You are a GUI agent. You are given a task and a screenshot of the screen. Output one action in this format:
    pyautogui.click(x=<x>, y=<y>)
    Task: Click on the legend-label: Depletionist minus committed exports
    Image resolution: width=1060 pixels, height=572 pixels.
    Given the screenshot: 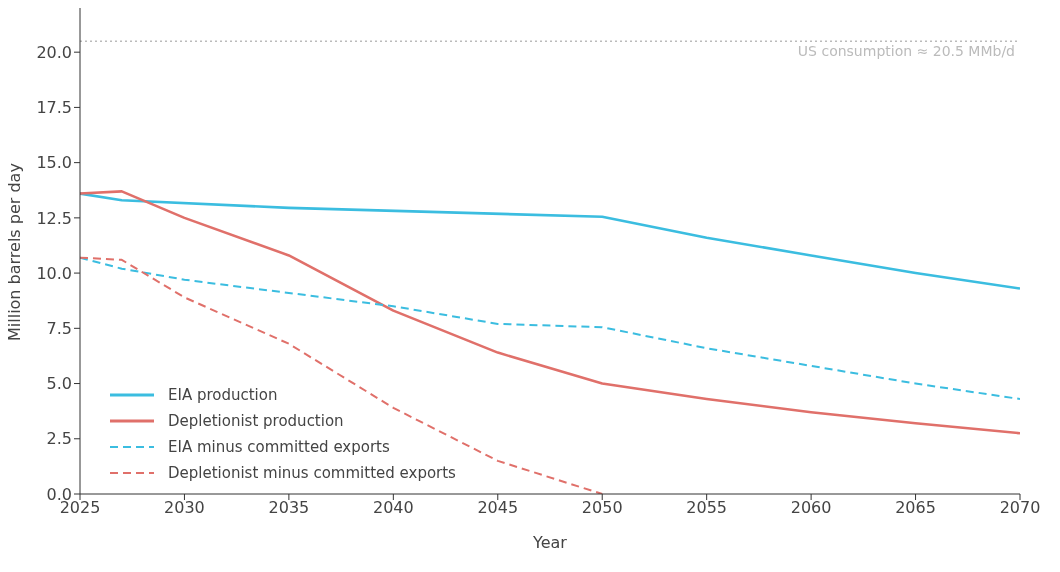 What is the action you would take?
    pyautogui.click(x=312, y=473)
    